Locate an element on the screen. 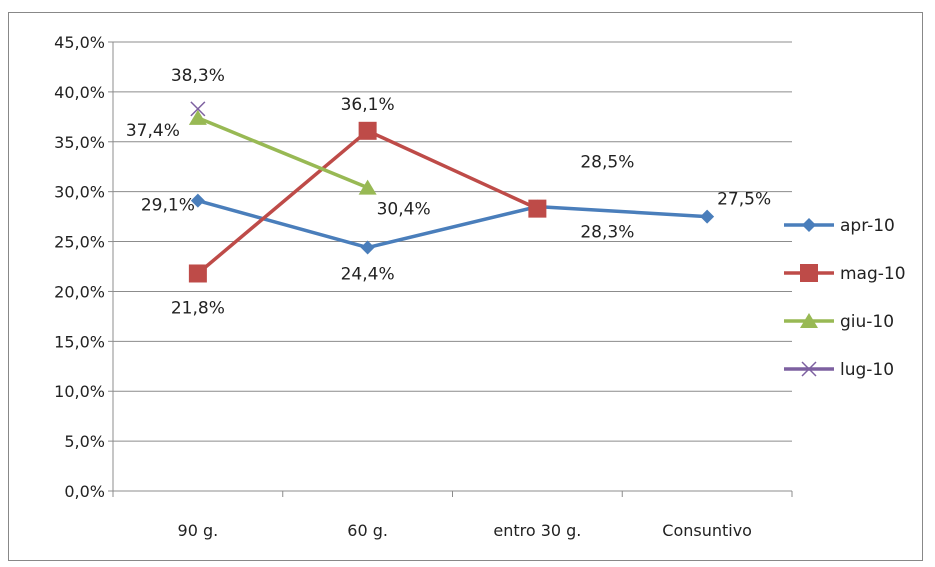 This screenshot has height=567, width=935. legend-label: giu-10 is located at coordinates (867, 322).